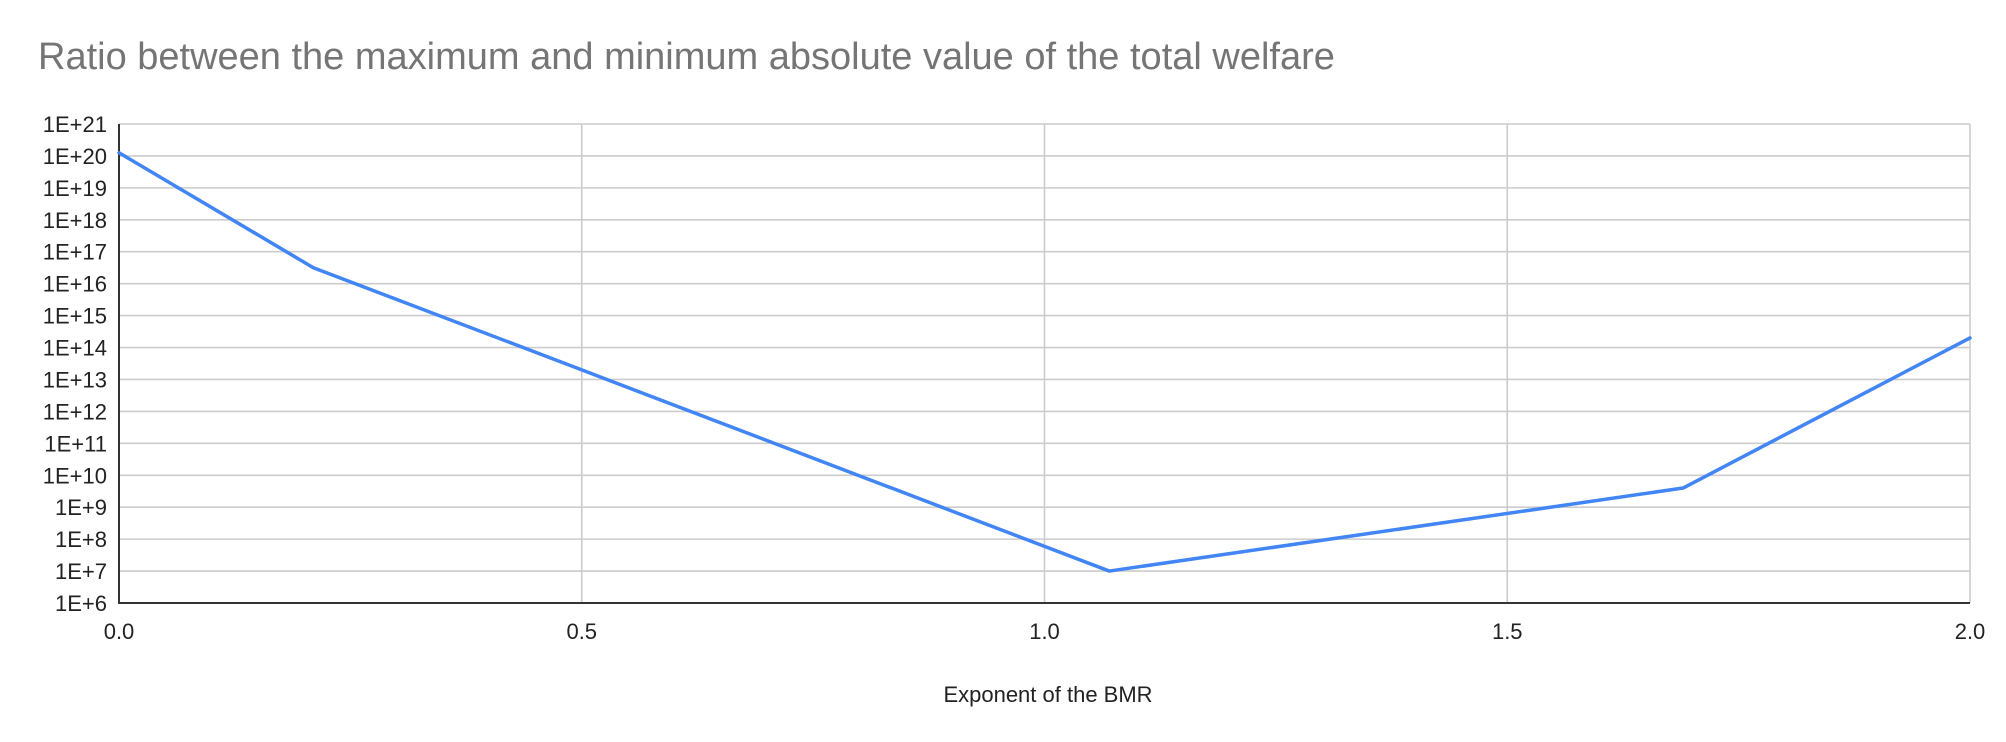 This screenshot has height=742, width=2006. Describe the element at coordinates (75, 379) in the screenshot. I see `y-tick-label: 1E+13` at that location.